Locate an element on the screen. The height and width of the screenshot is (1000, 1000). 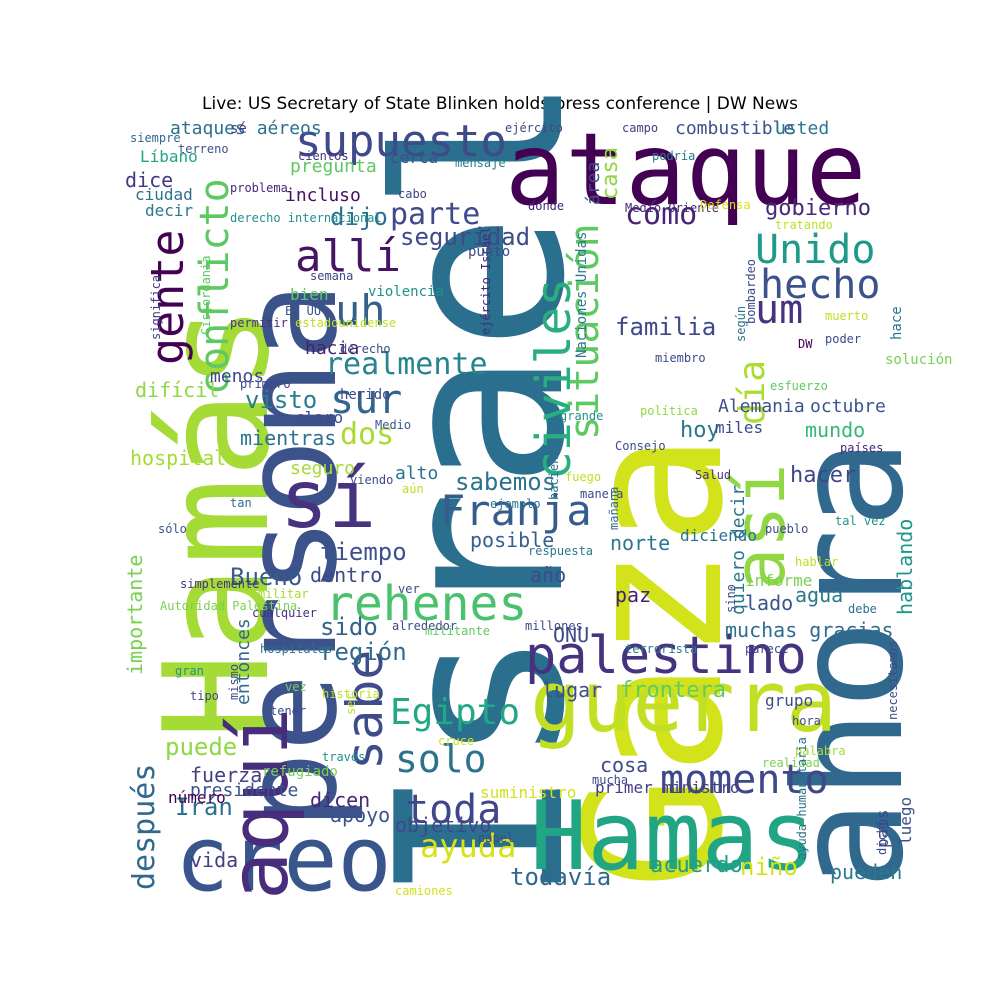
word-guerra: guerra is located at coordinates (684, 702).